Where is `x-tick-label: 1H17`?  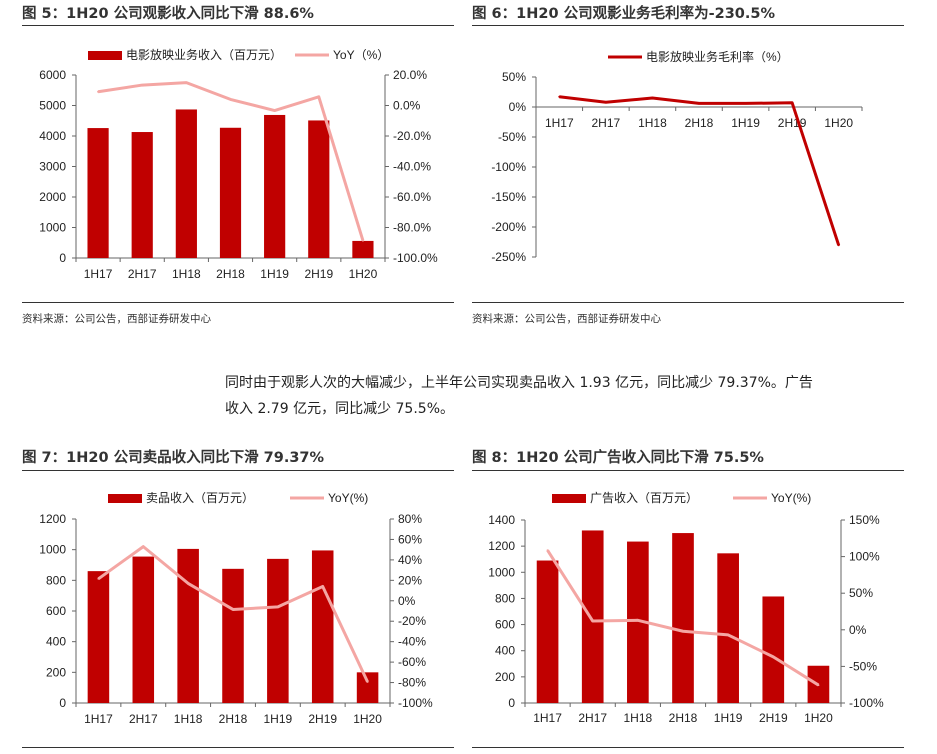
x-tick-label: 1H17 is located at coordinates (547, 718).